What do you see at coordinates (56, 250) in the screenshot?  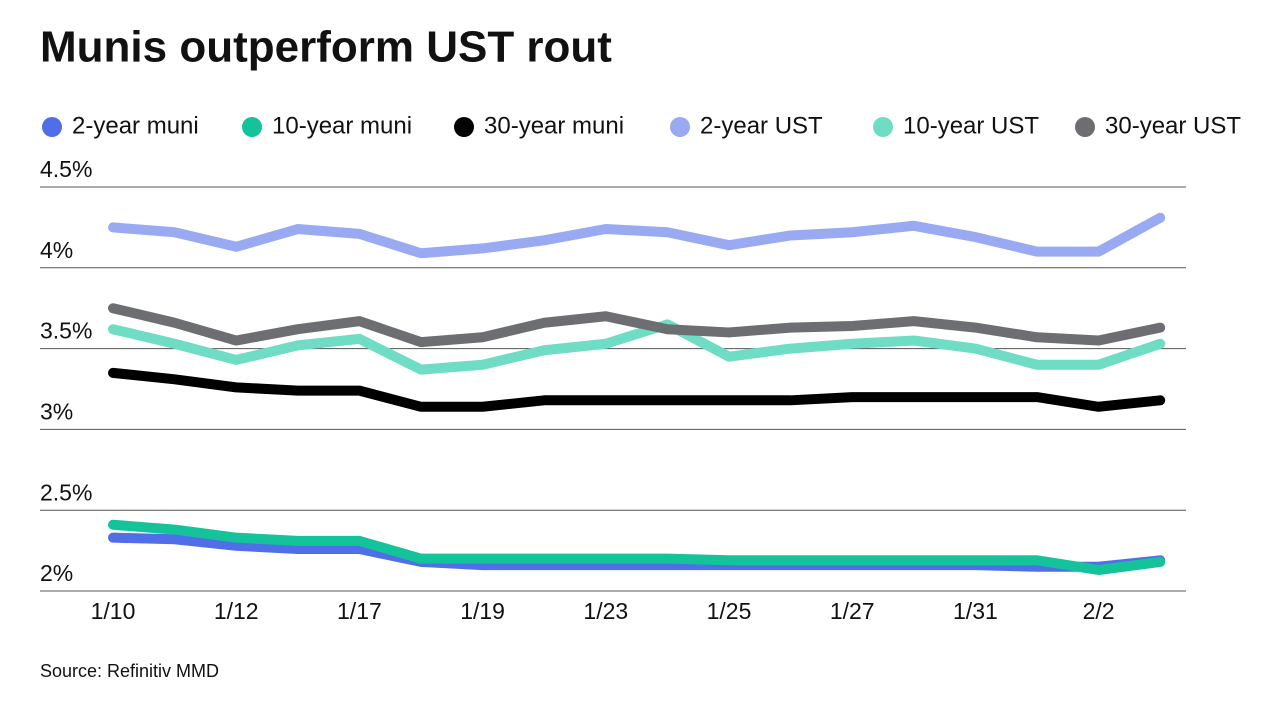 I see `y-tick-label: 4%` at bounding box center [56, 250].